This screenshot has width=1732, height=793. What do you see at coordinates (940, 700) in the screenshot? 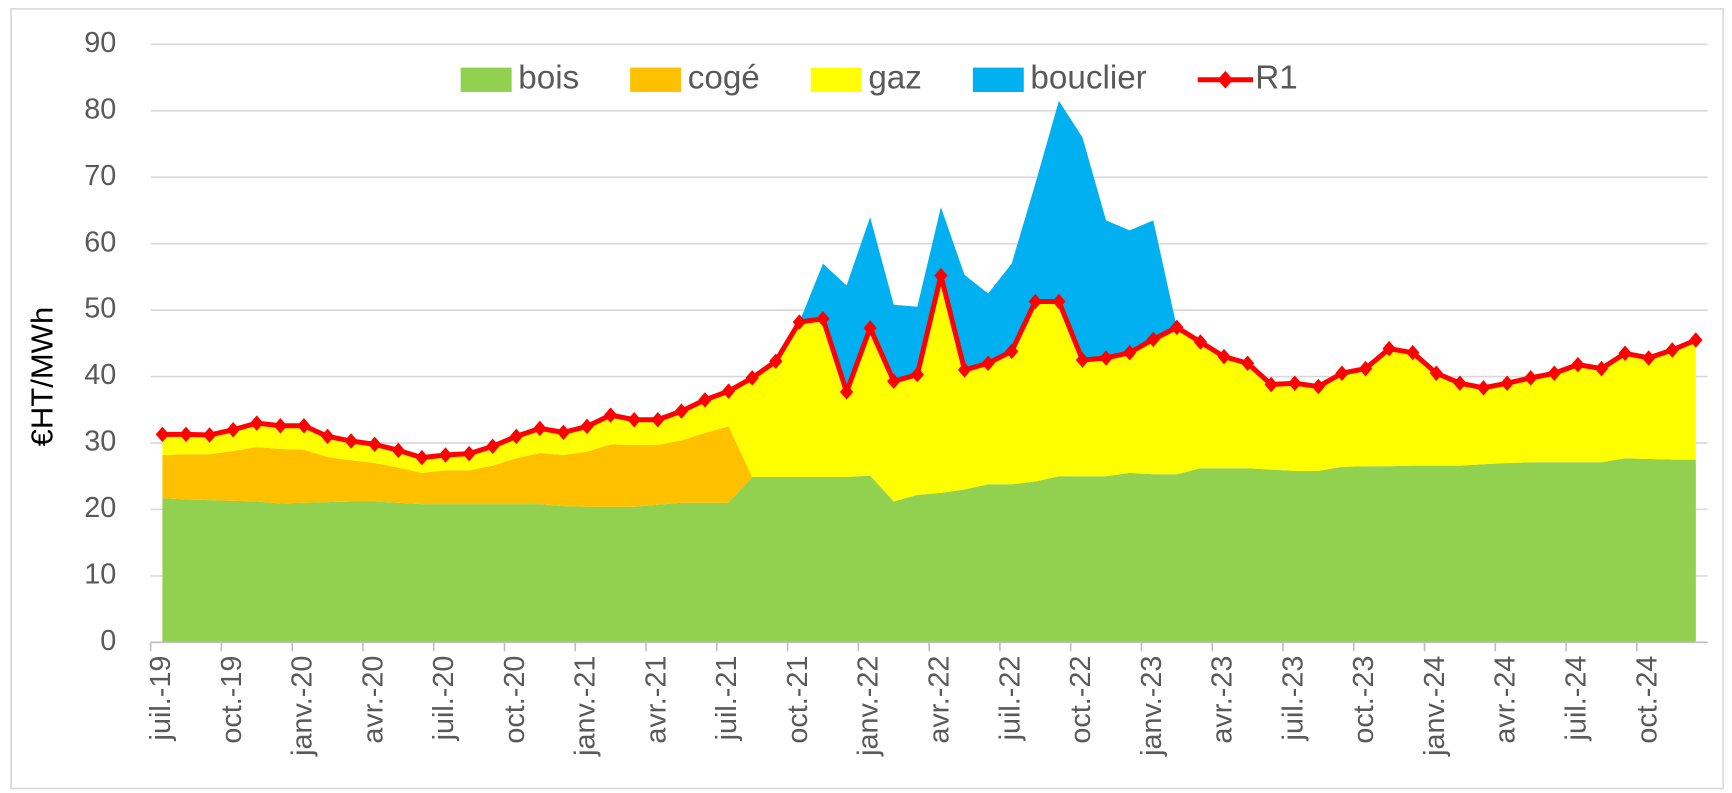
I see `x-tick-label: avr.-22` at bounding box center [940, 700].